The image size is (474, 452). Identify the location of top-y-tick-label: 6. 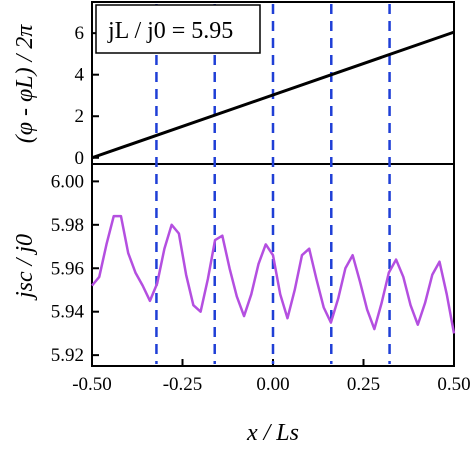
(80, 33).